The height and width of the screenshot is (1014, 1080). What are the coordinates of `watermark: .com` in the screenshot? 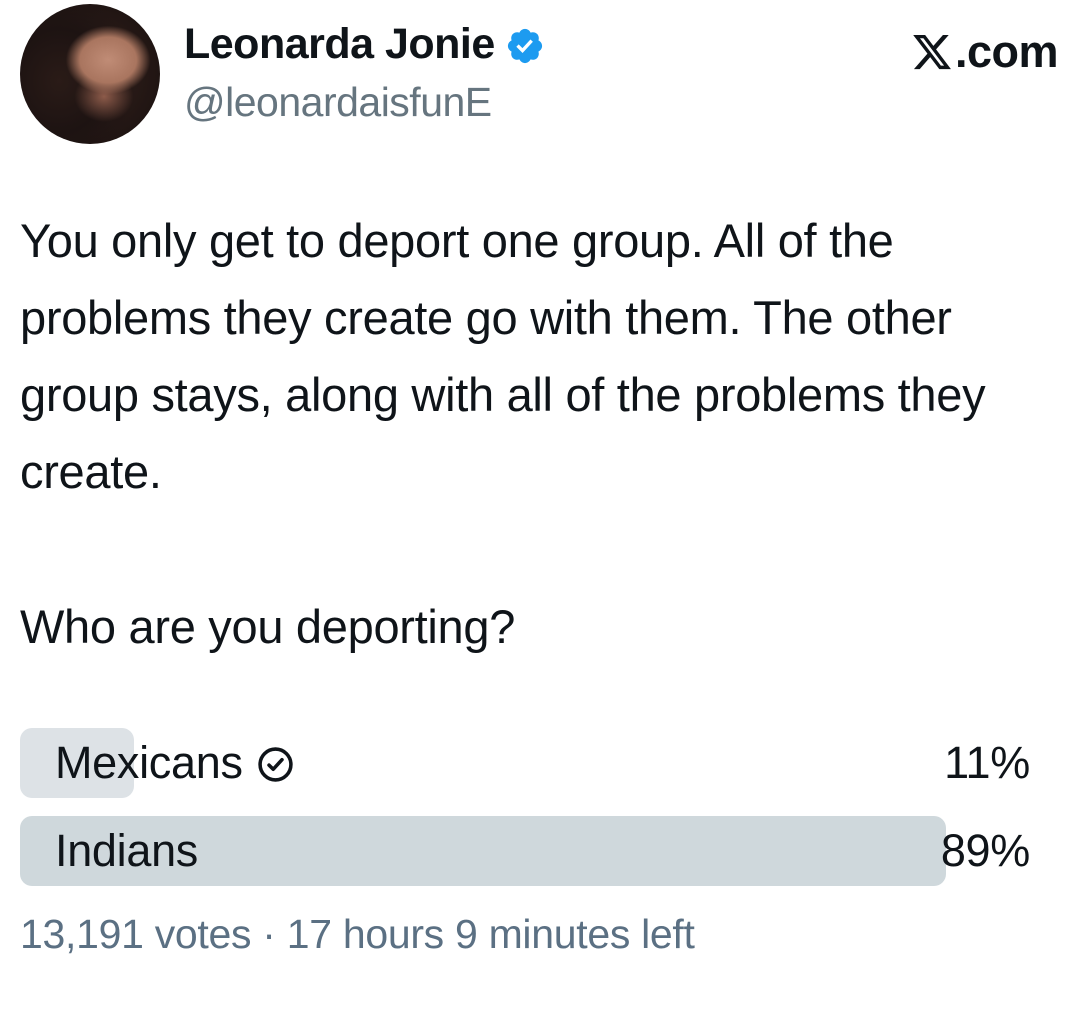 It's located at (985, 52).